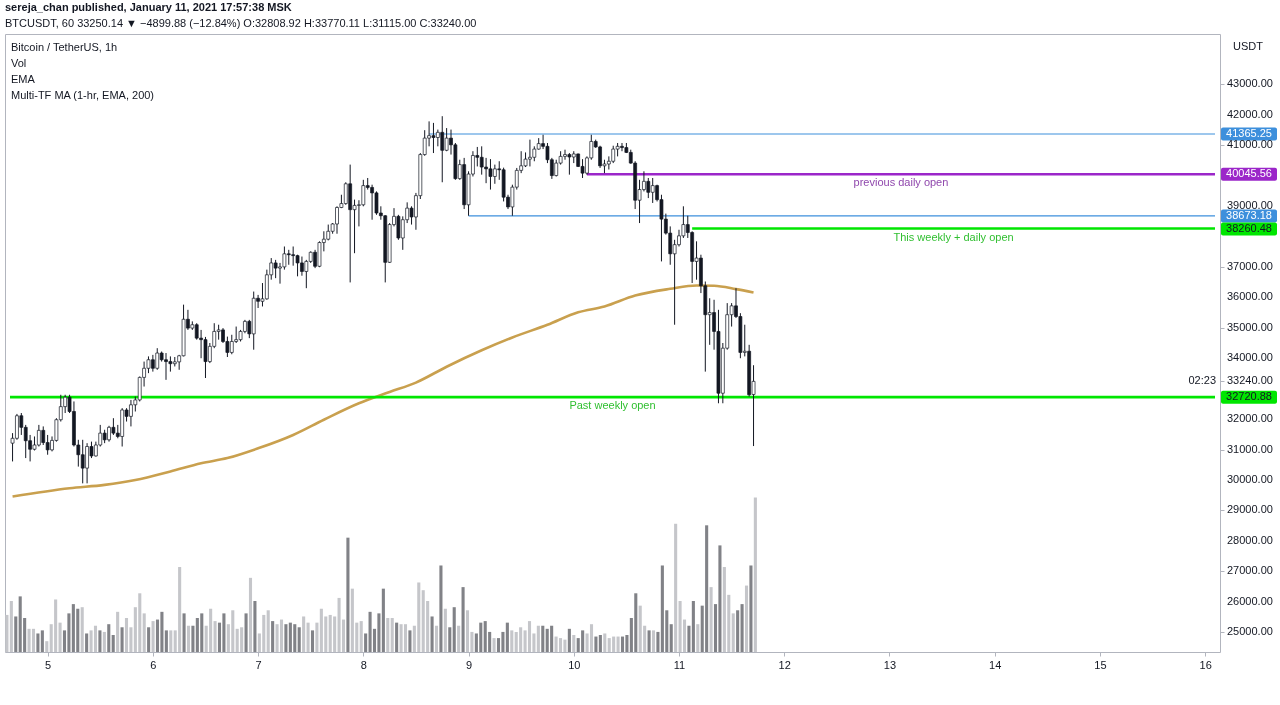 This screenshot has height=705, width=1280. What do you see at coordinates (1250, 265) in the screenshot?
I see `y-tick-label: 37000.00` at bounding box center [1250, 265].